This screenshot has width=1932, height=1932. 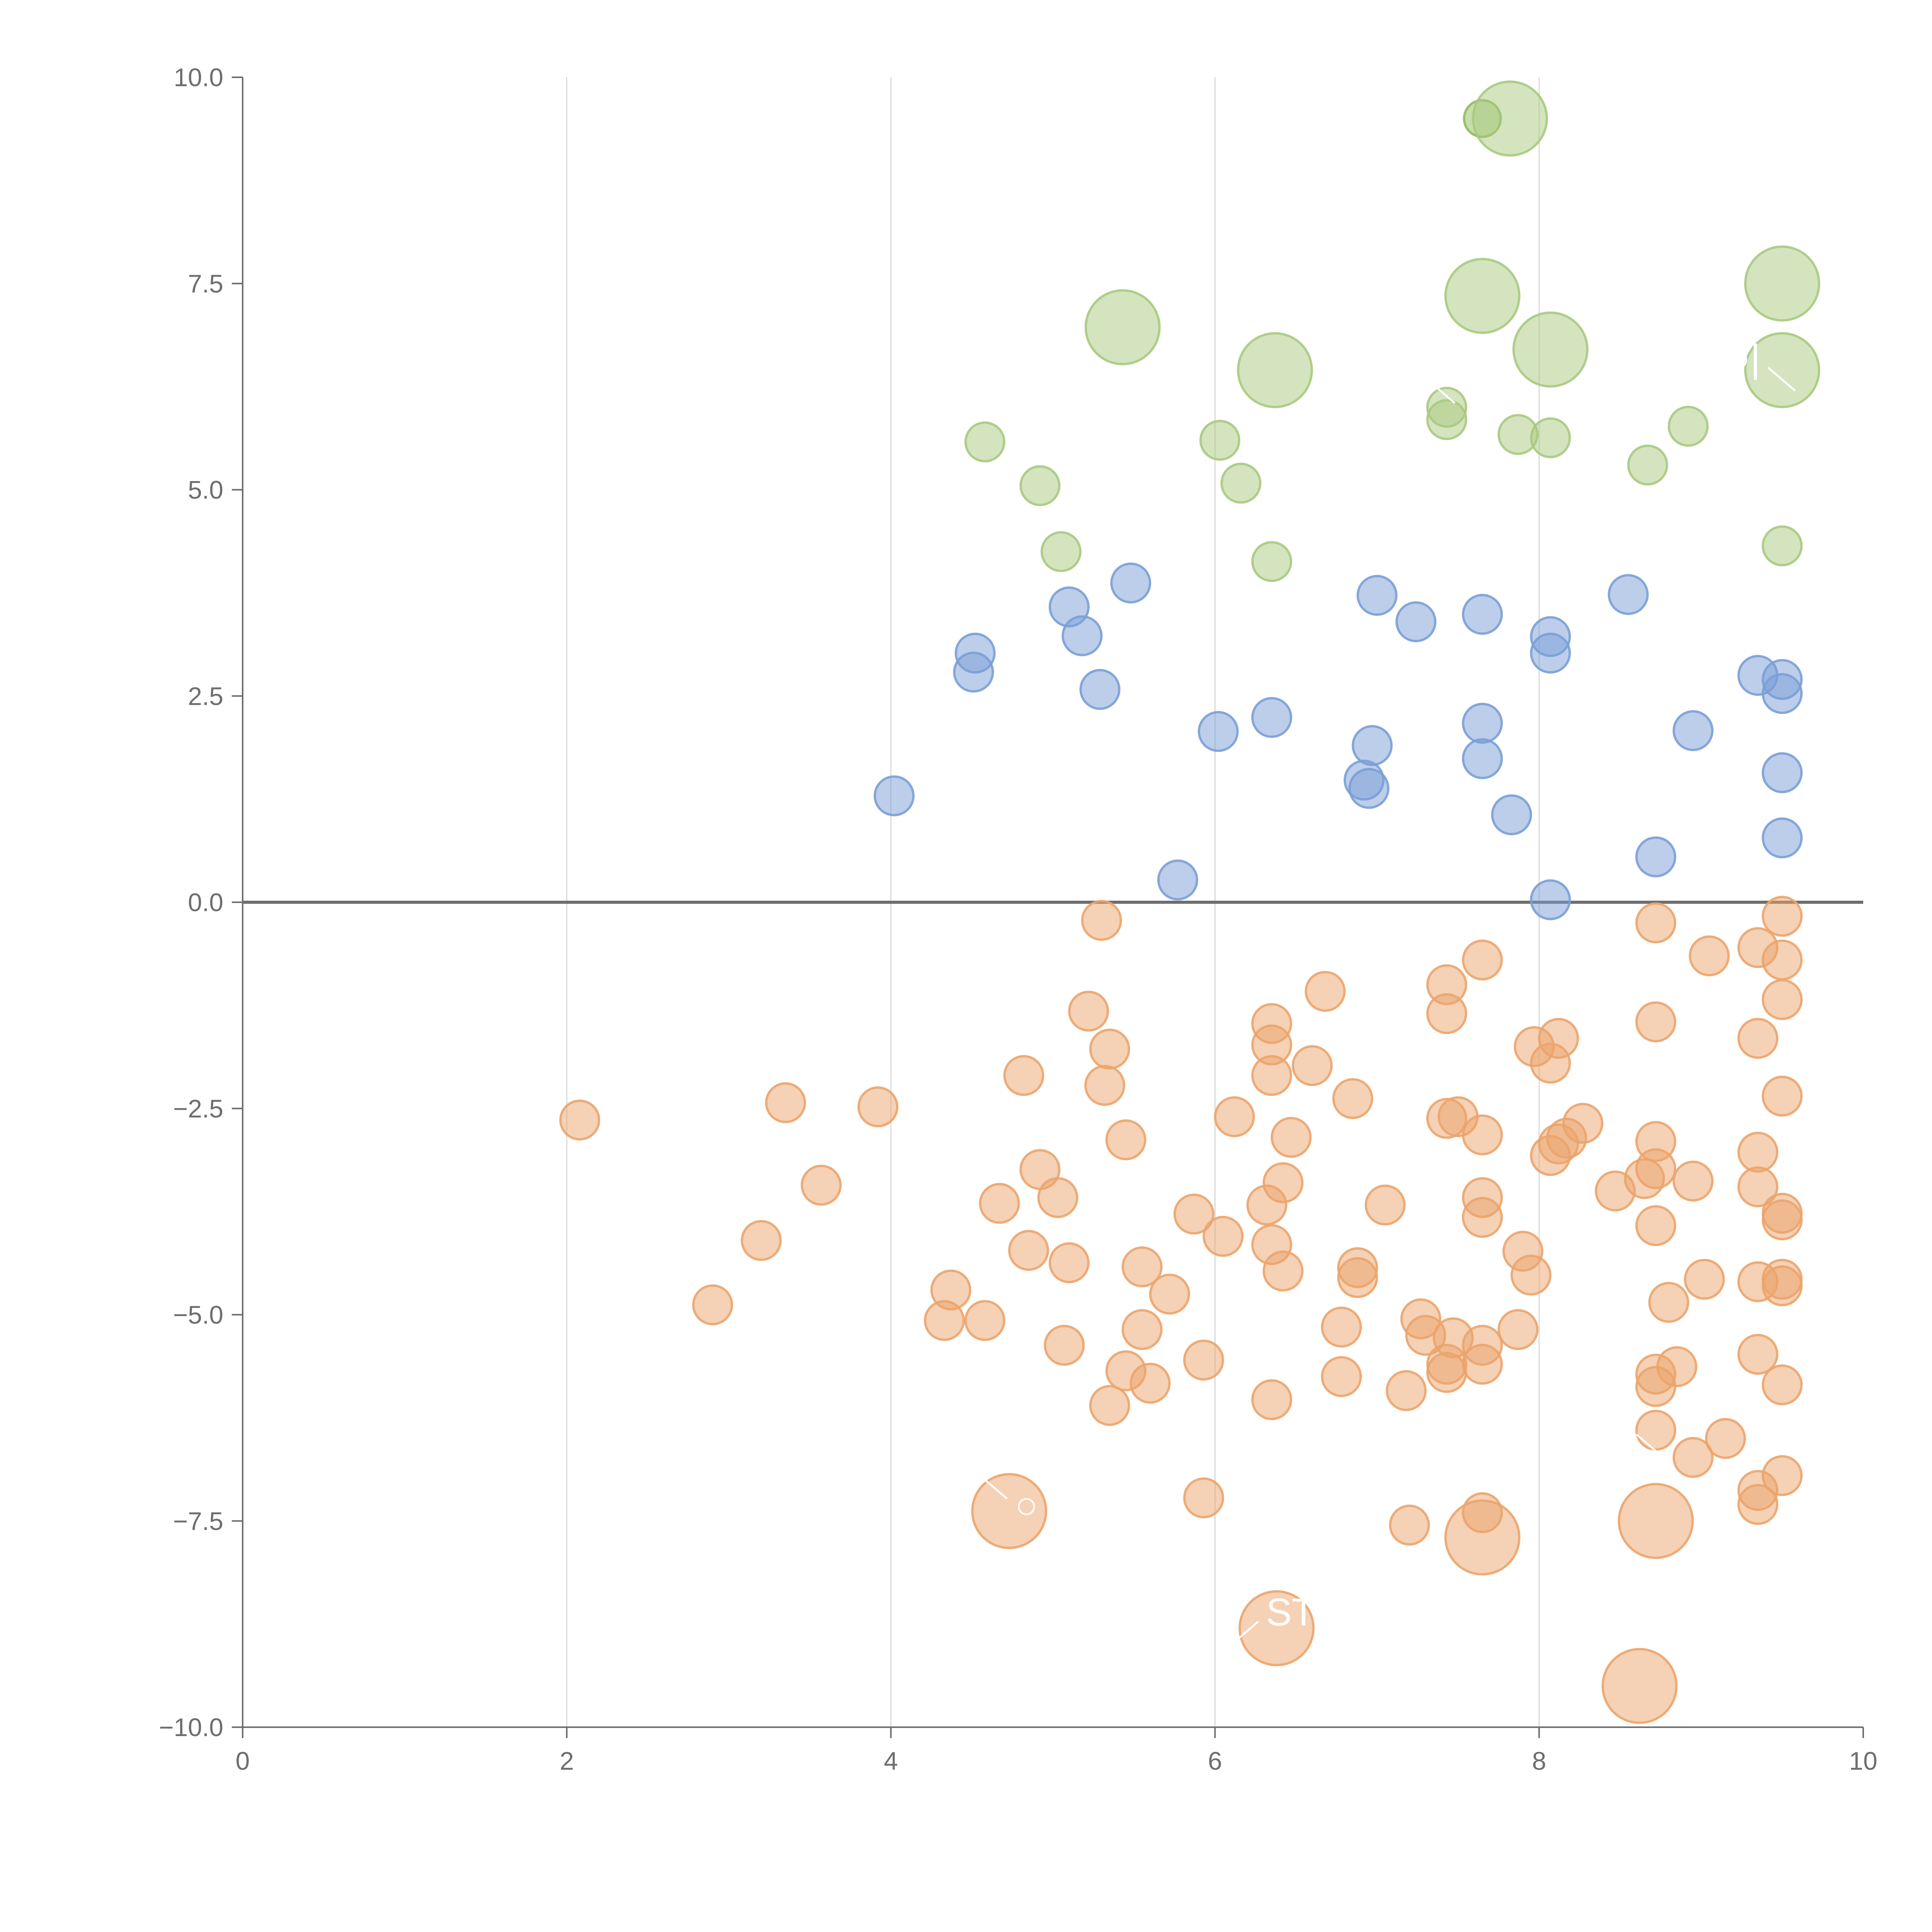 I want to click on y-tick-label: −7.5, so click(x=198, y=1521).